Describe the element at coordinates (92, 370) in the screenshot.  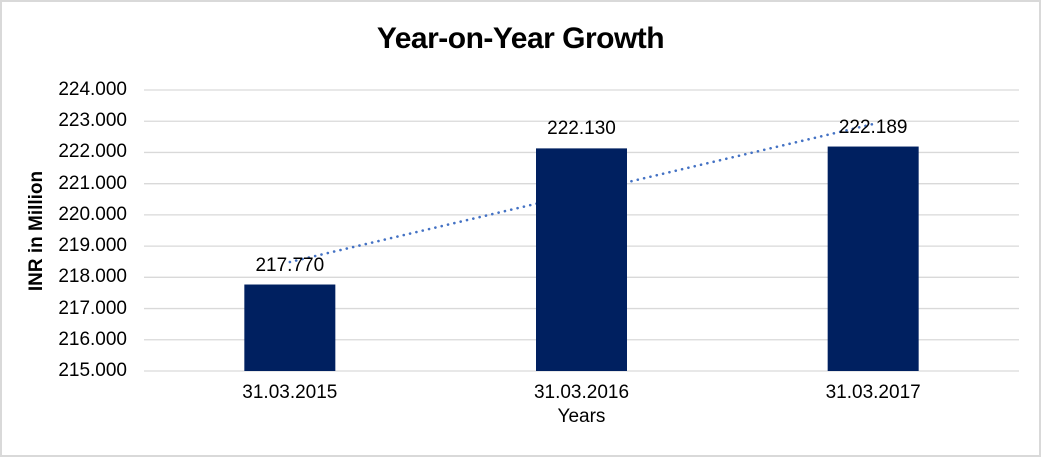
I see `y-tick-label: 215.000` at that location.